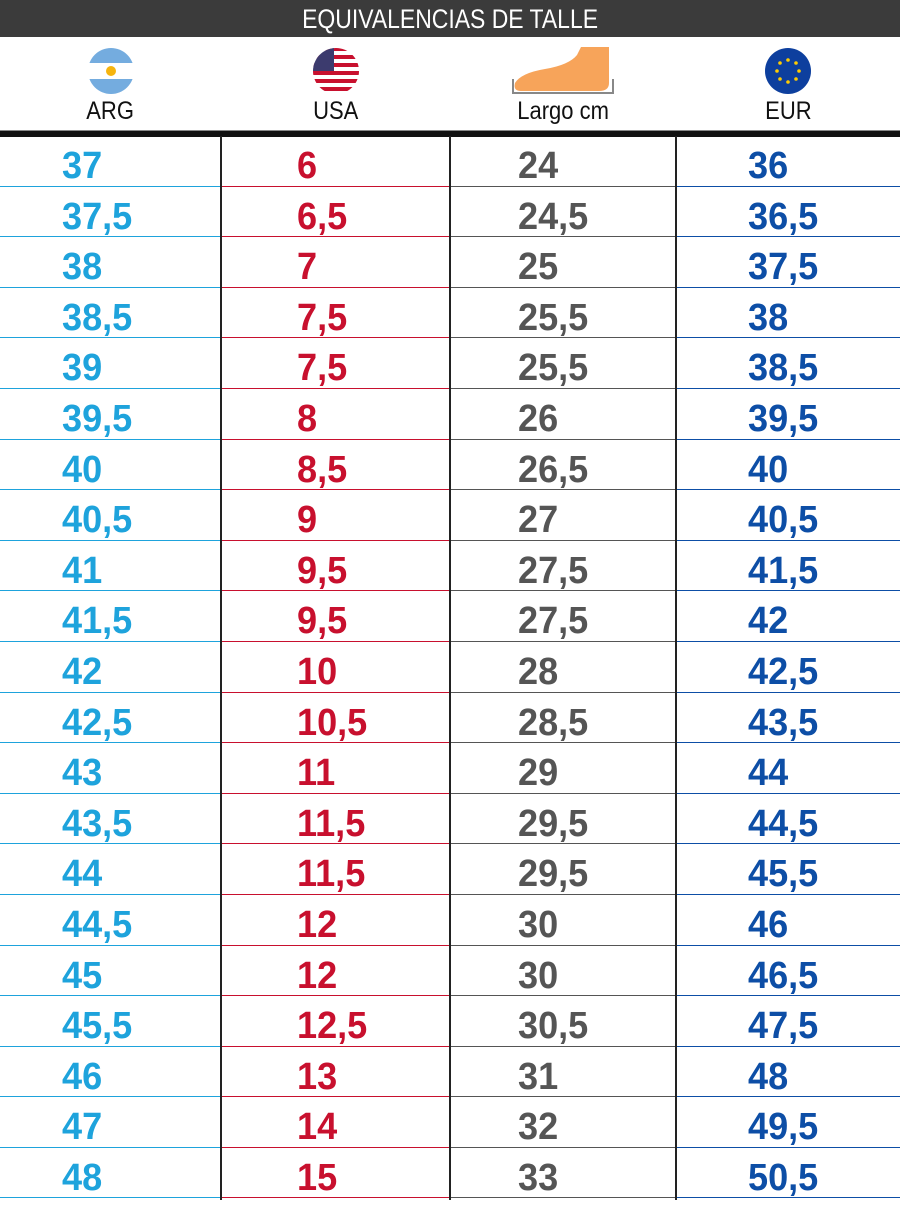 This screenshot has height=1208, width=900. I want to click on size-value: 45,5, so click(783, 874).